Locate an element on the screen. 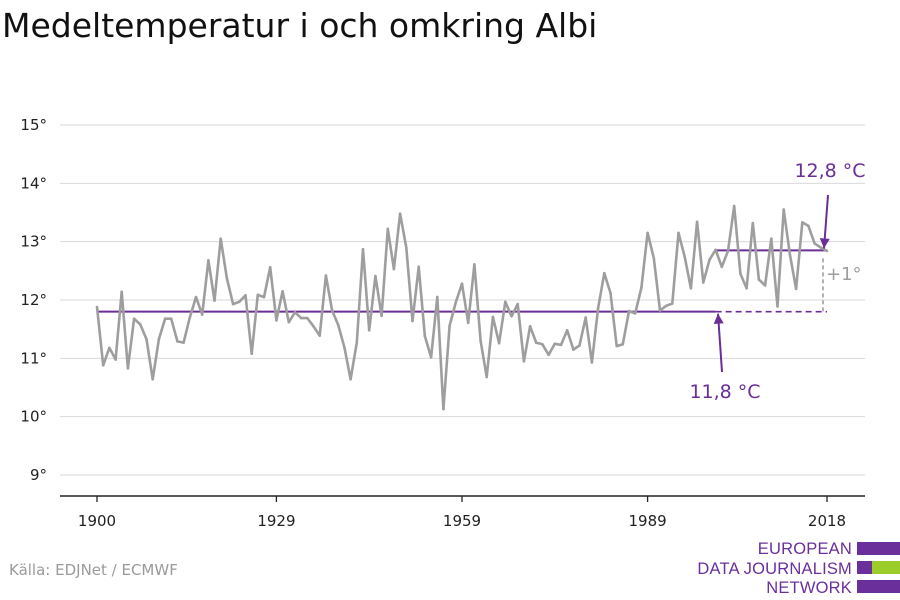  arrow-baseline-head is located at coordinates (718, 318).